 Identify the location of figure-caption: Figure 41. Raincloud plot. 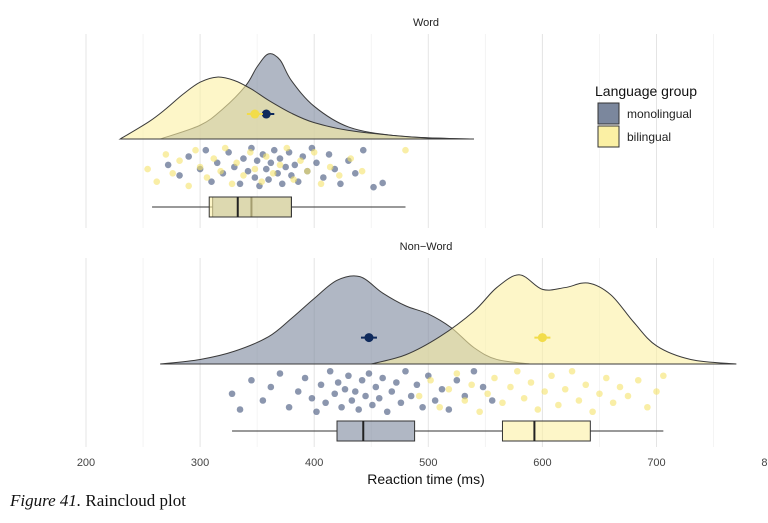
(98, 501).